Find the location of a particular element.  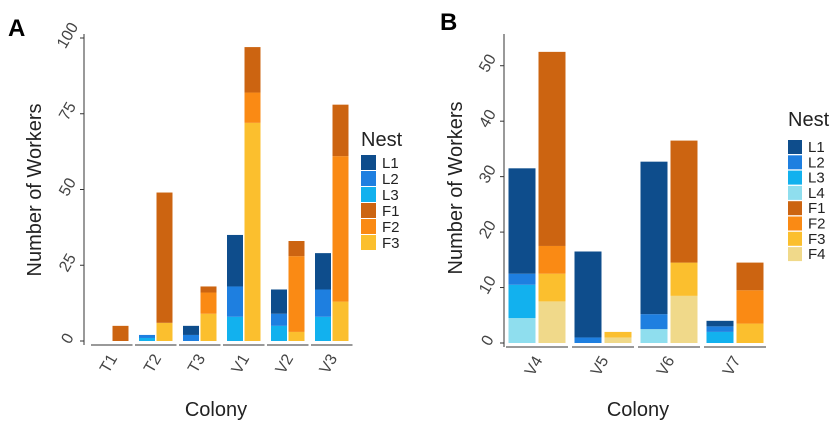

panel-b-legend-label-F4: F4 is located at coordinates (817, 254).